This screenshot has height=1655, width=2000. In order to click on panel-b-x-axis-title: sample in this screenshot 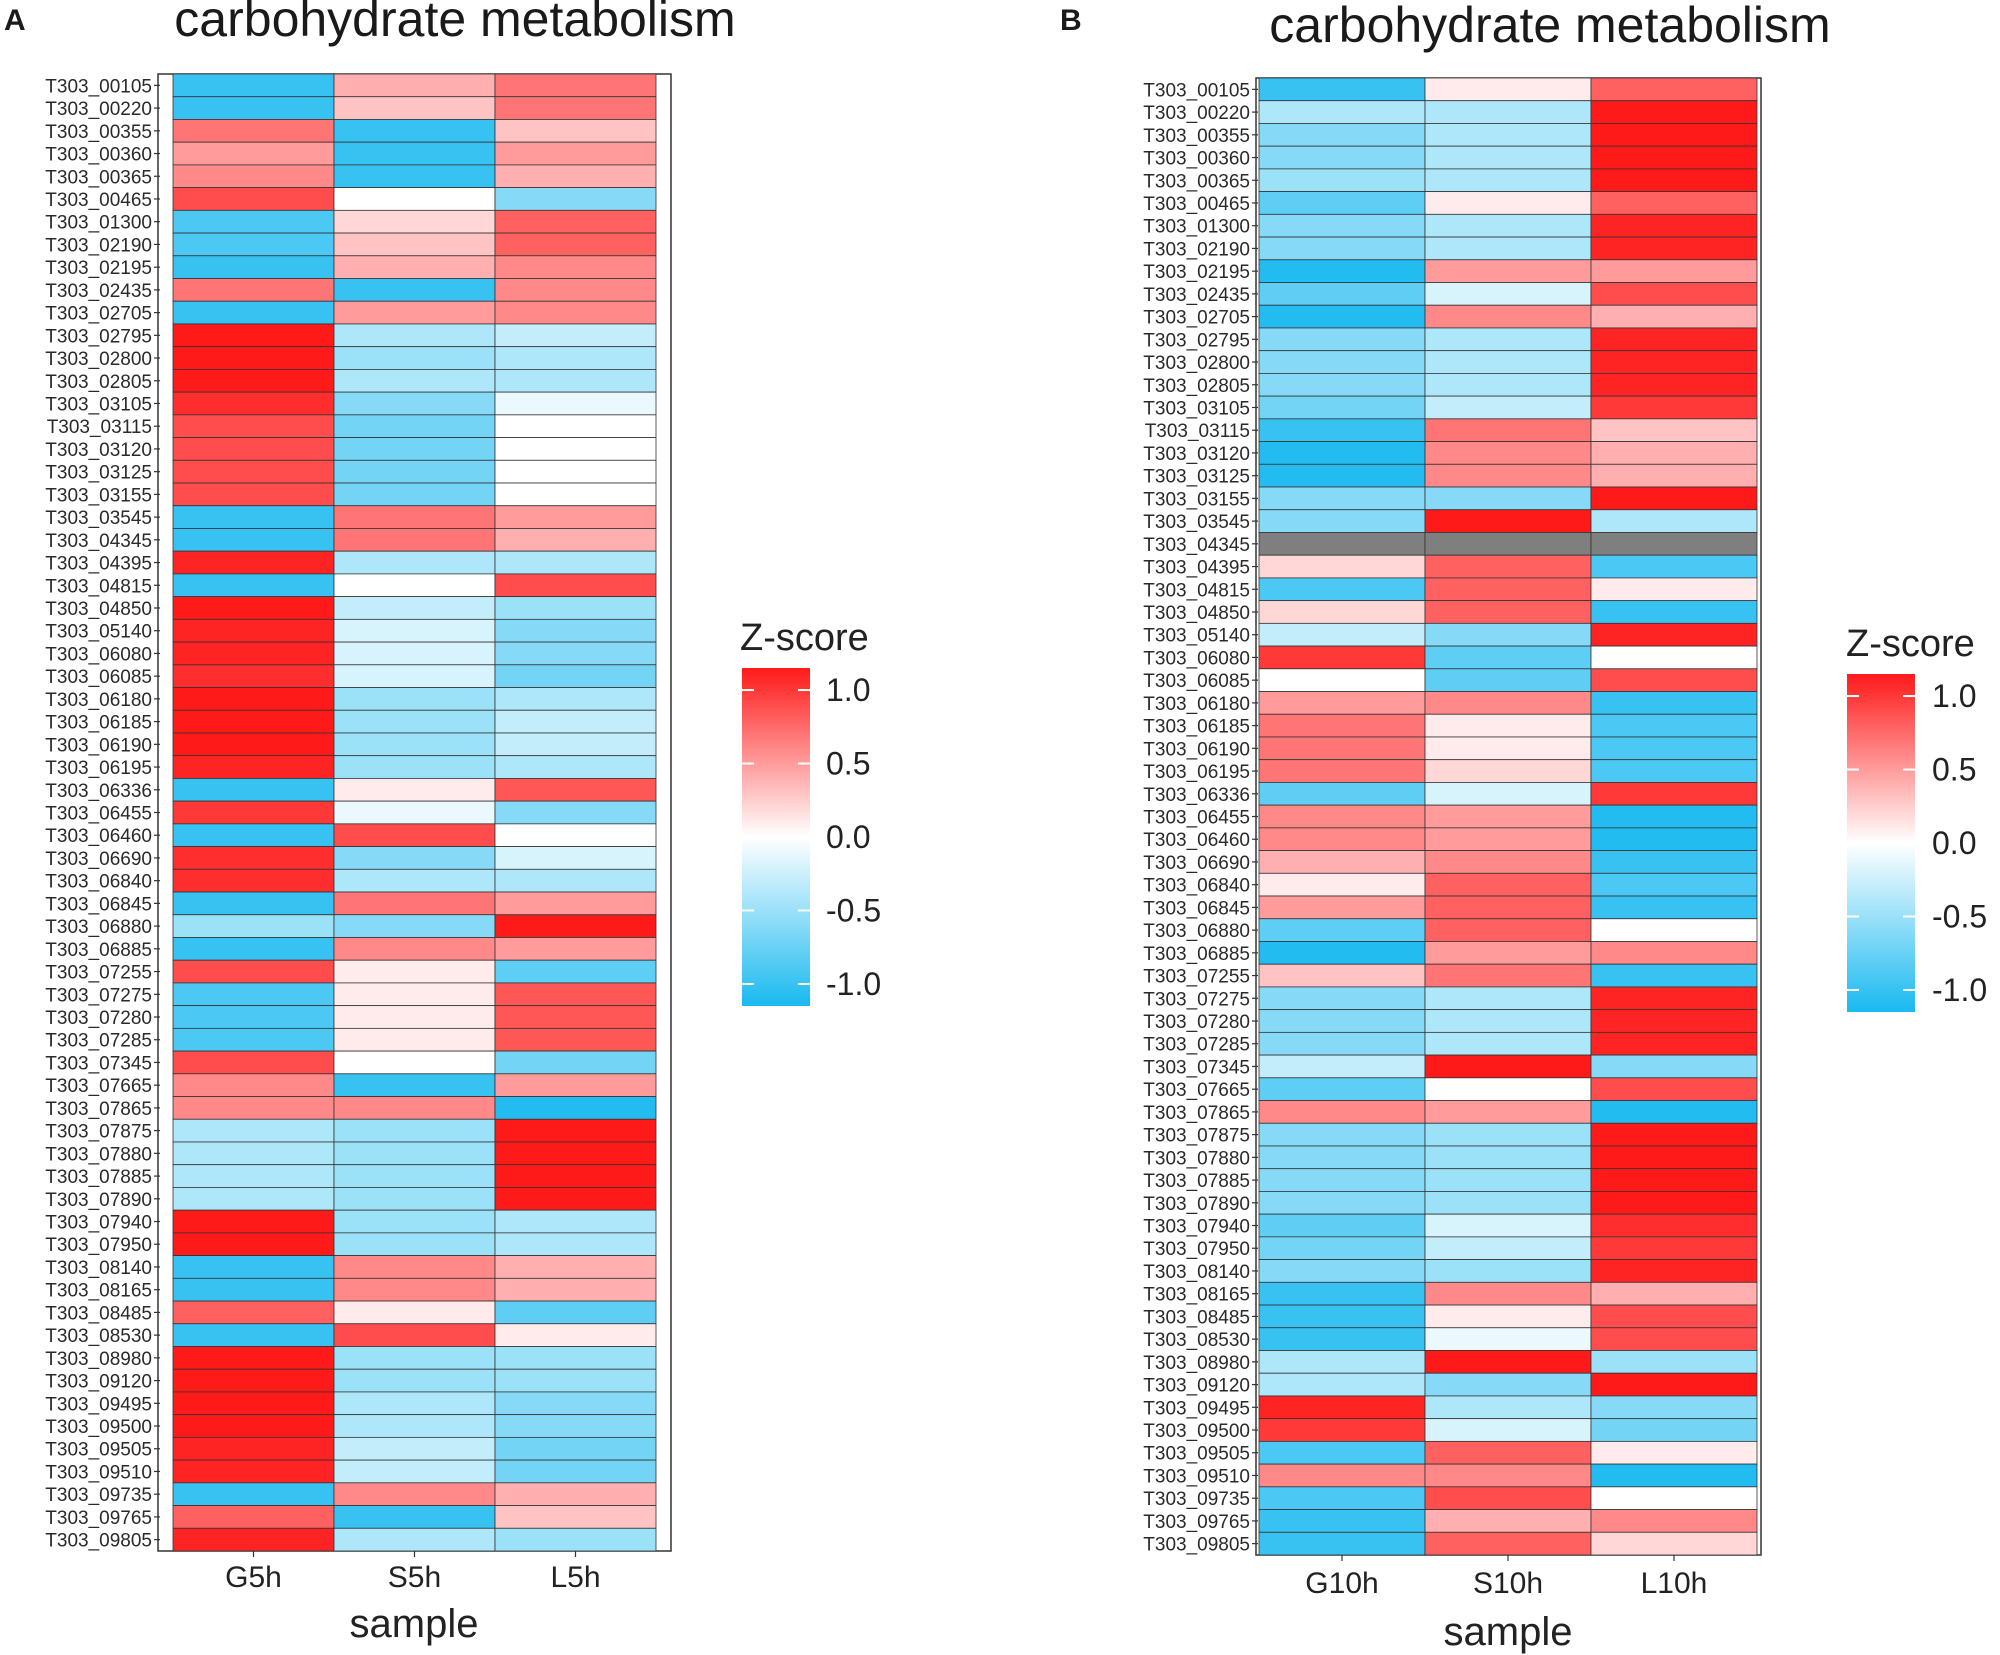, I will do `click(1508, 1632)`.